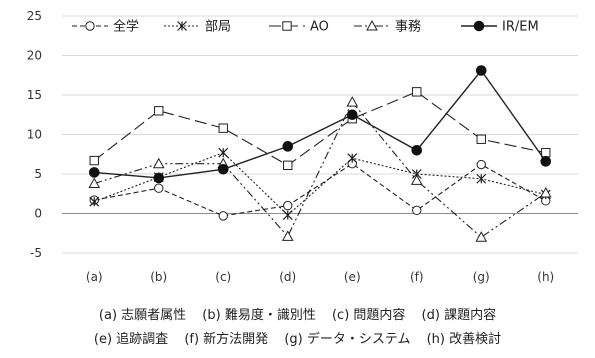 This screenshot has width=595, height=358. What do you see at coordinates (287, 277) in the screenshot?
I see `x-tick-label: (d)` at bounding box center [287, 277].